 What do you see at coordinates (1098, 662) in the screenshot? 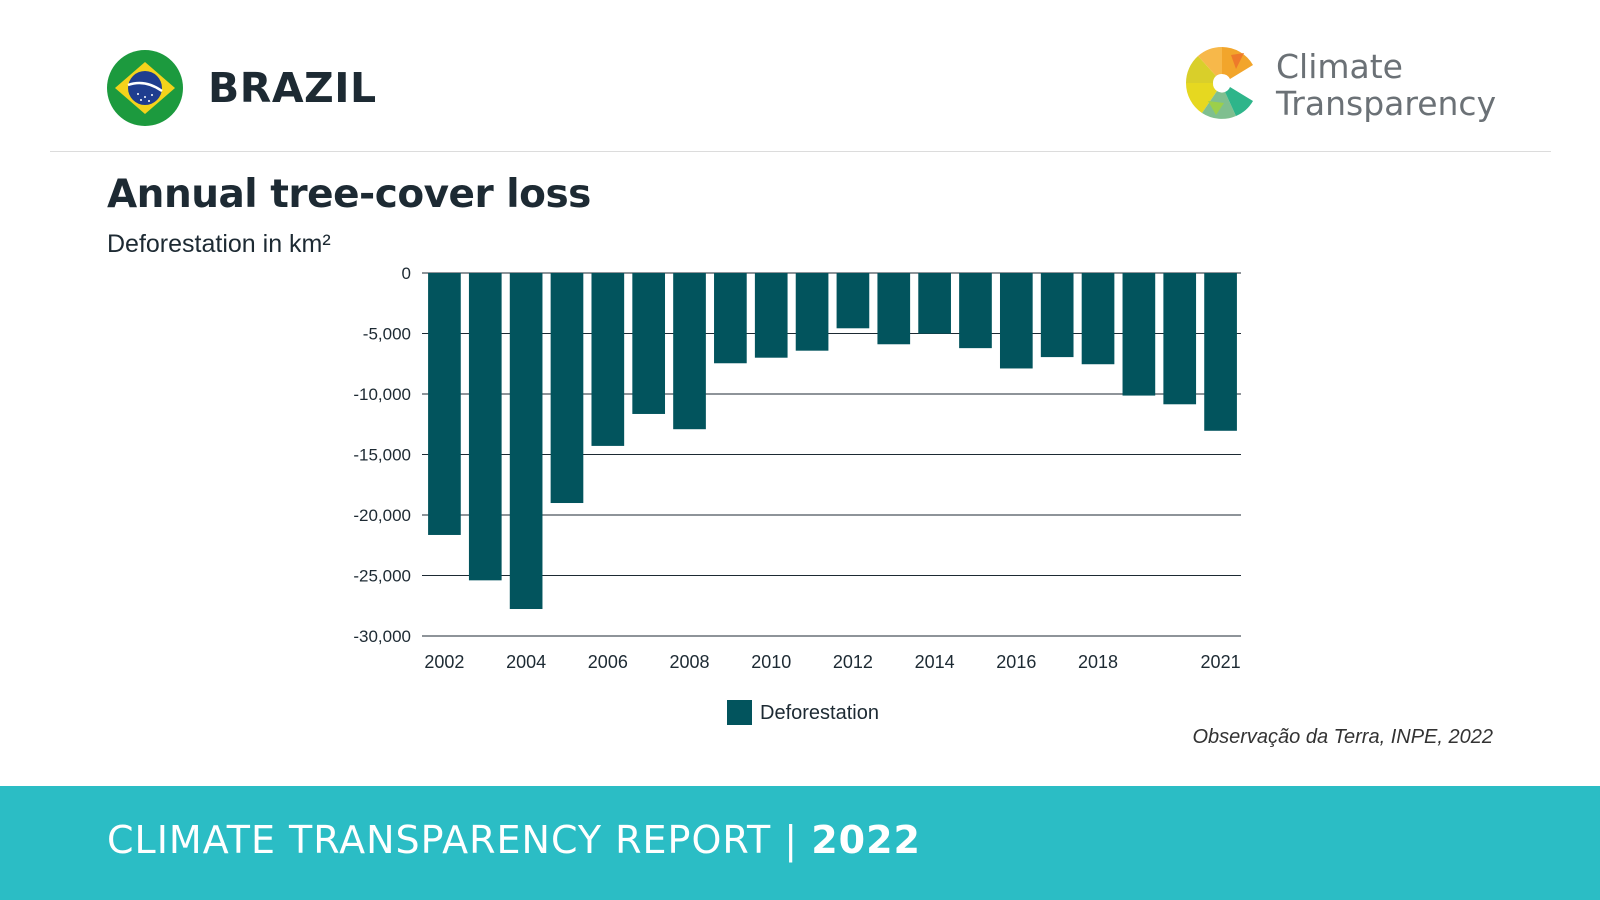
I see `x-tick-label: 2018` at bounding box center [1098, 662].